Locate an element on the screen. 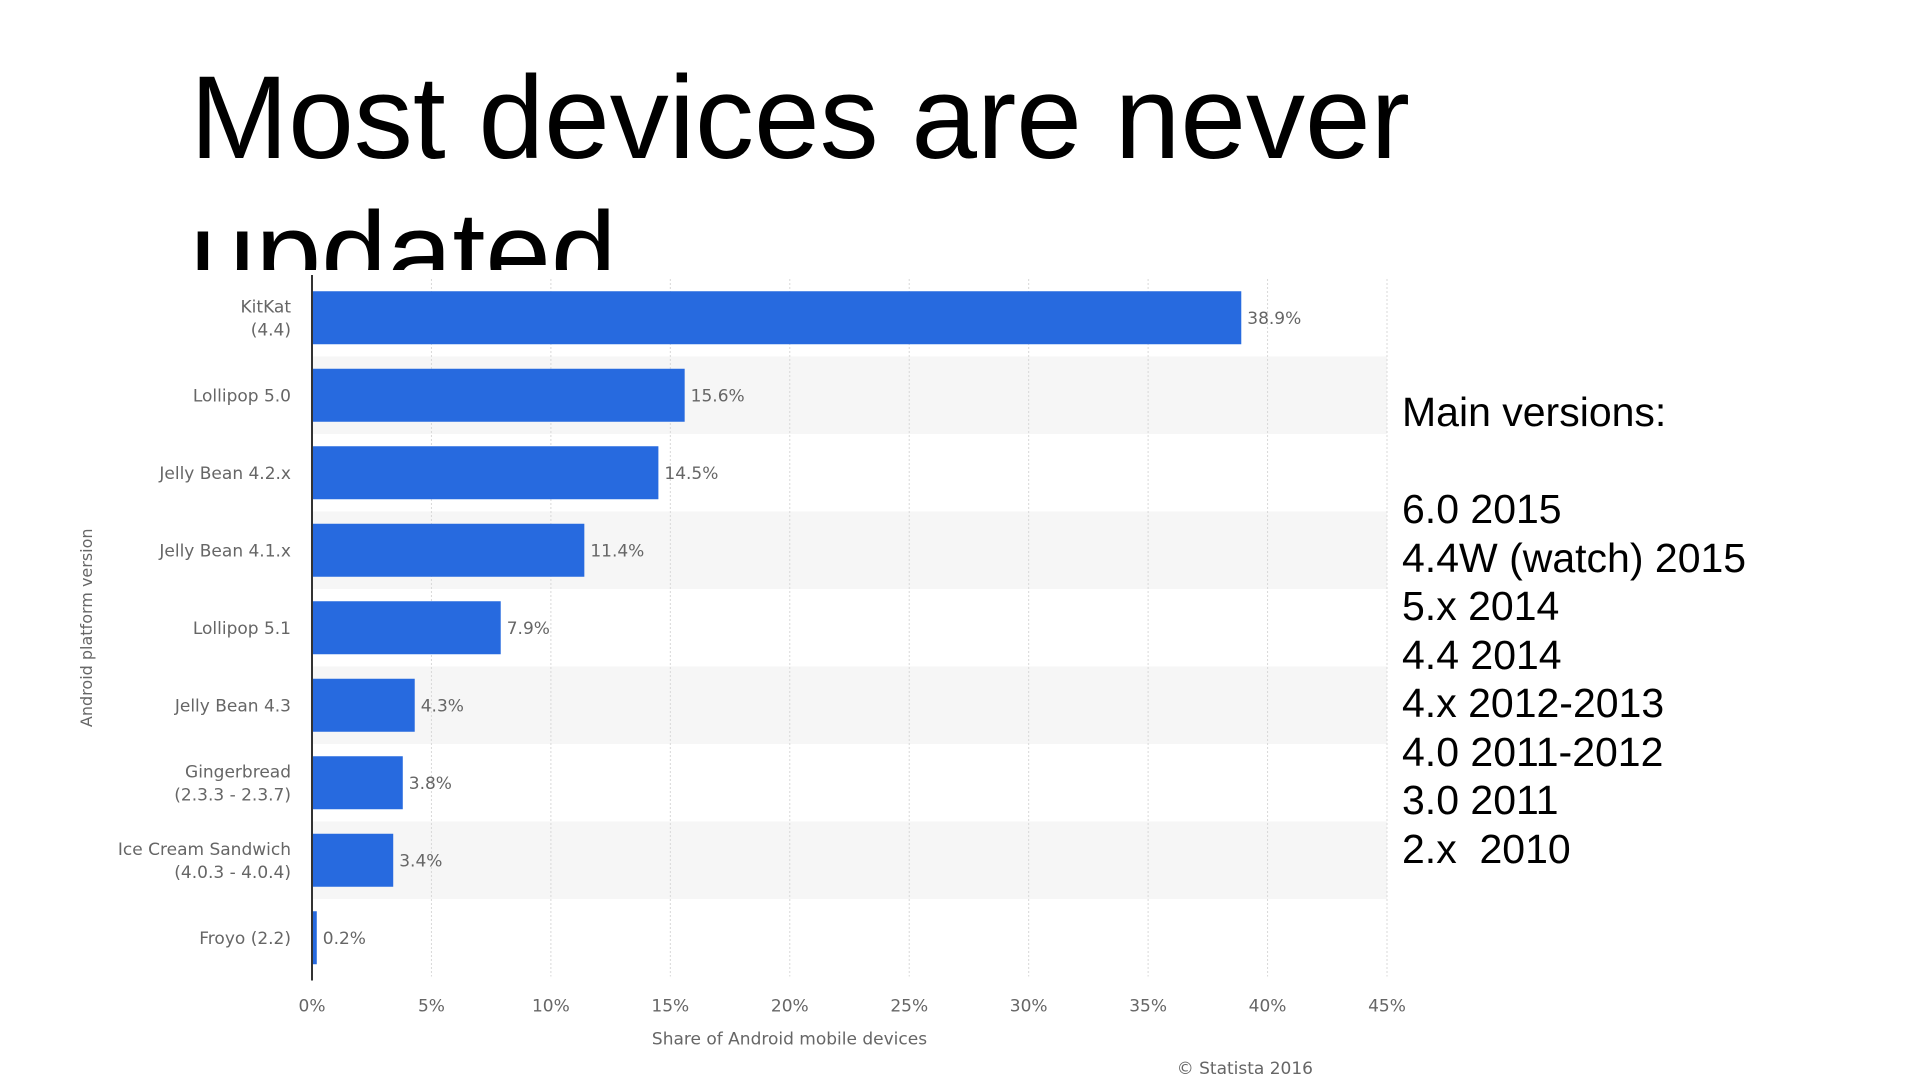 This screenshot has height=1080, width=1920. slide-title: Most devices are never updated is located at coordinates (800, 161).